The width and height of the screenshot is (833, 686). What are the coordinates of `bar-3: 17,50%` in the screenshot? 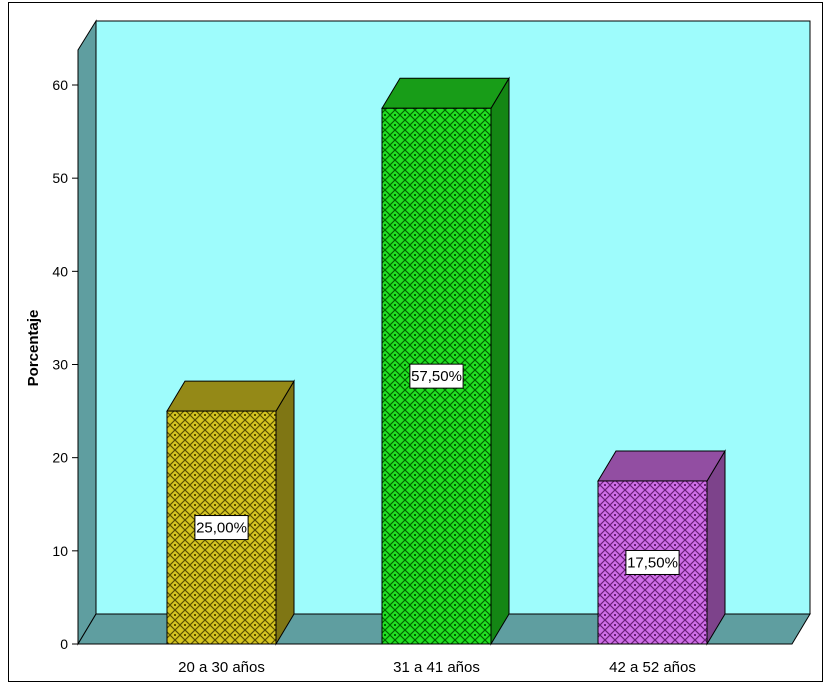 It's located at (661, 547).